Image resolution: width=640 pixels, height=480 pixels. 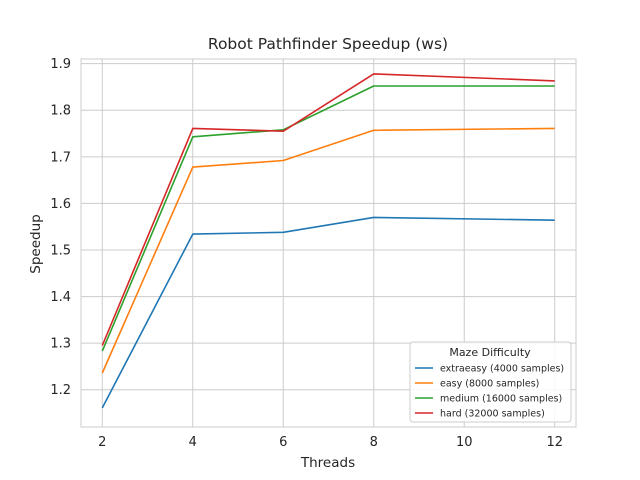 What do you see at coordinates (102, 442) in the screenshot?
I see `x-tick-label: 2` at bounding box center [102, 442].